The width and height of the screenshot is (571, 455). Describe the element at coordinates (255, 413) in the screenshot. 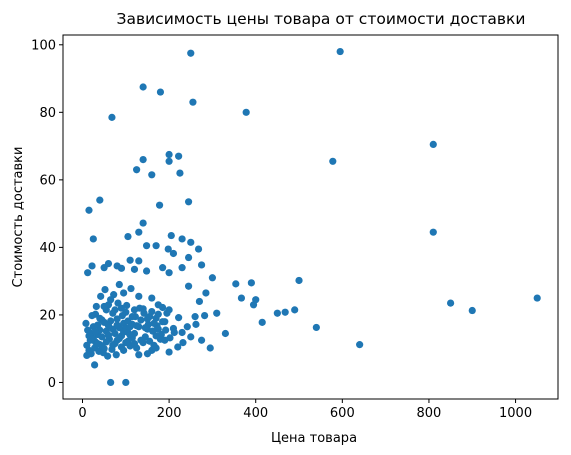

I see `x-tick-label: 400` at that location.